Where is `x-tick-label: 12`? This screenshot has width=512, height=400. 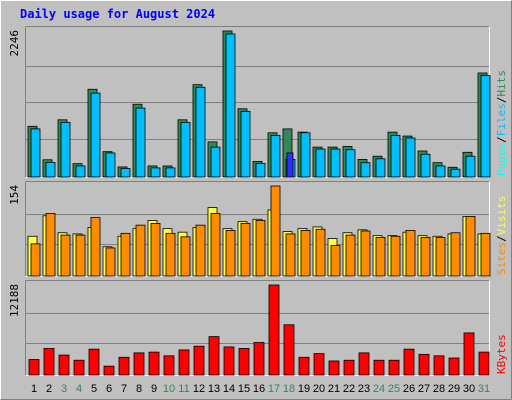
x-tick-label: 12 is located at coordinates (199, 389).